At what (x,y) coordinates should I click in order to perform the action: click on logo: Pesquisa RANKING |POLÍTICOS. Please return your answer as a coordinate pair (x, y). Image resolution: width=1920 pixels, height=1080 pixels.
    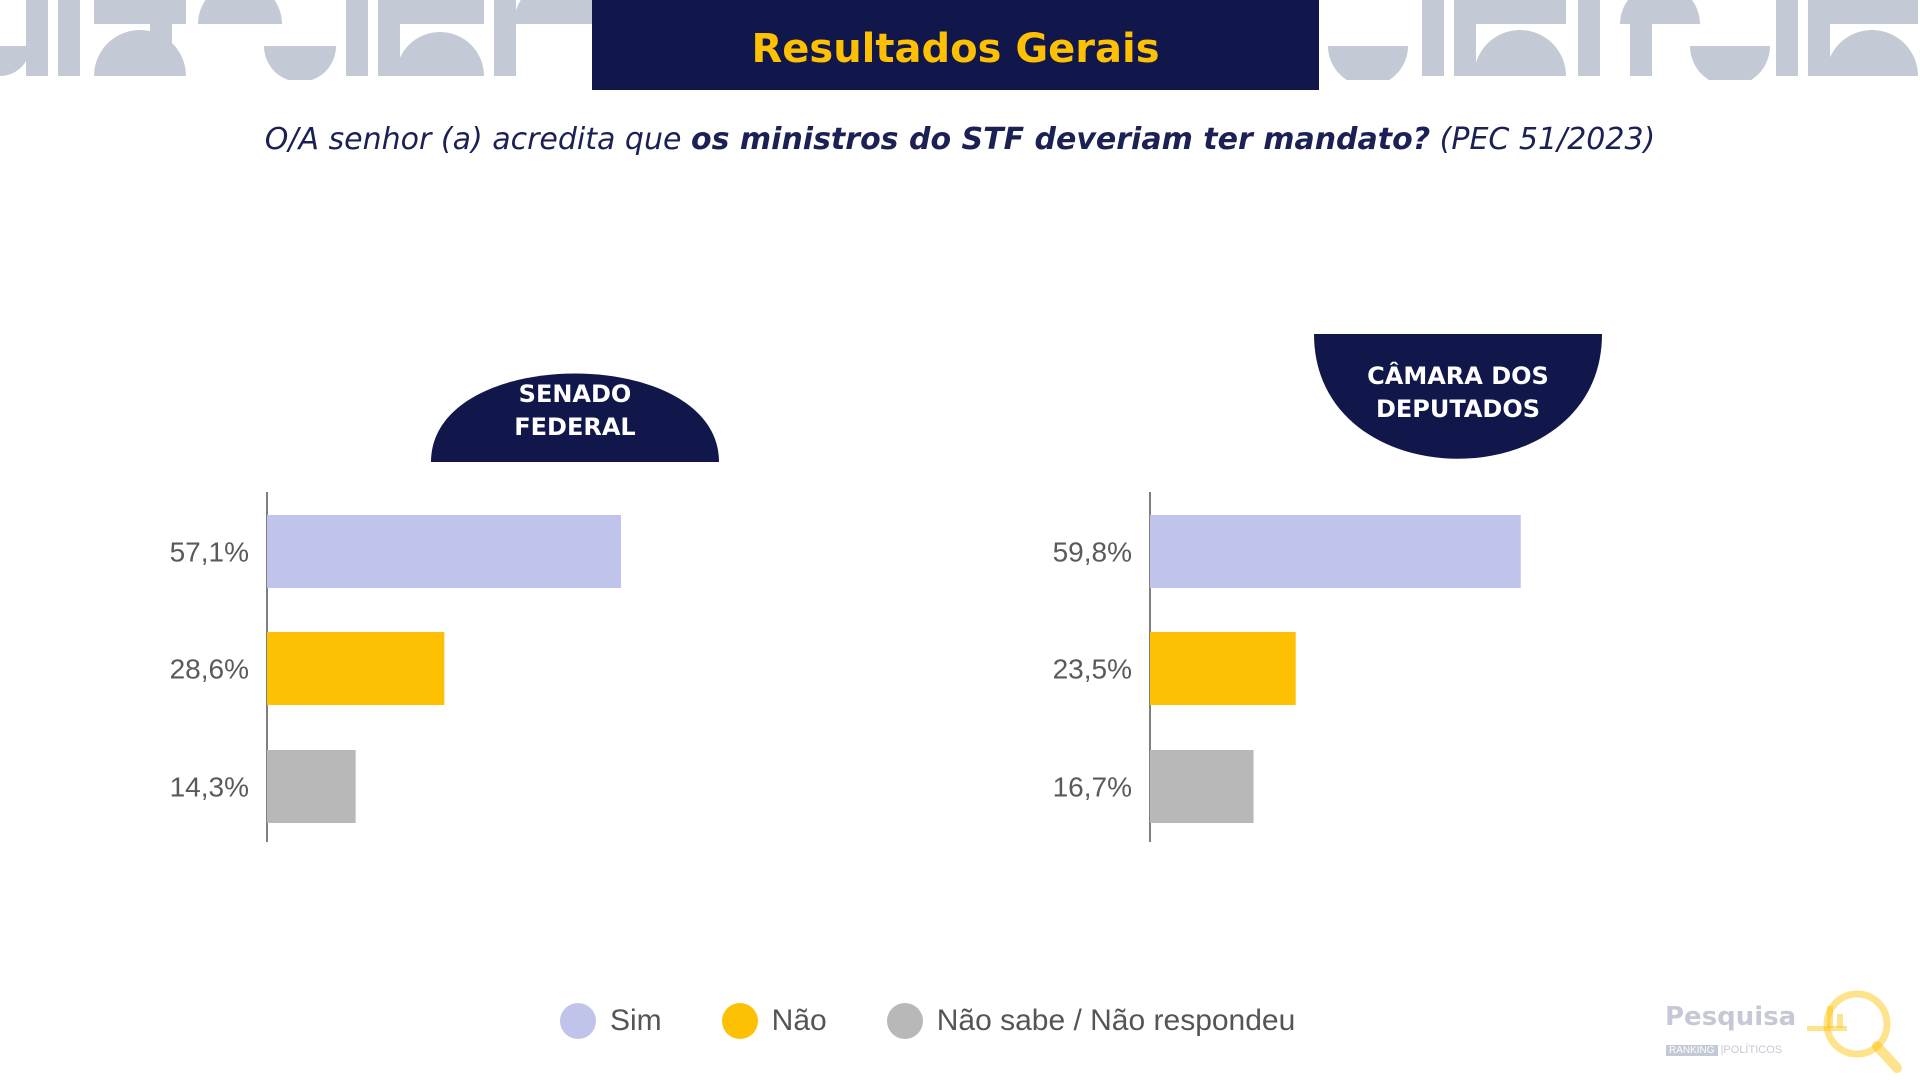
    Looking at the image, I should click on (1790, 1028).